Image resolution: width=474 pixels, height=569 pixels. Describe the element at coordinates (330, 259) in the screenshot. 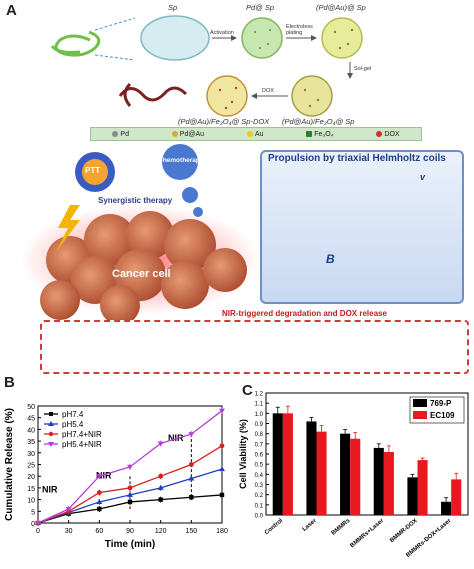

I see `field-label: B` at that location.